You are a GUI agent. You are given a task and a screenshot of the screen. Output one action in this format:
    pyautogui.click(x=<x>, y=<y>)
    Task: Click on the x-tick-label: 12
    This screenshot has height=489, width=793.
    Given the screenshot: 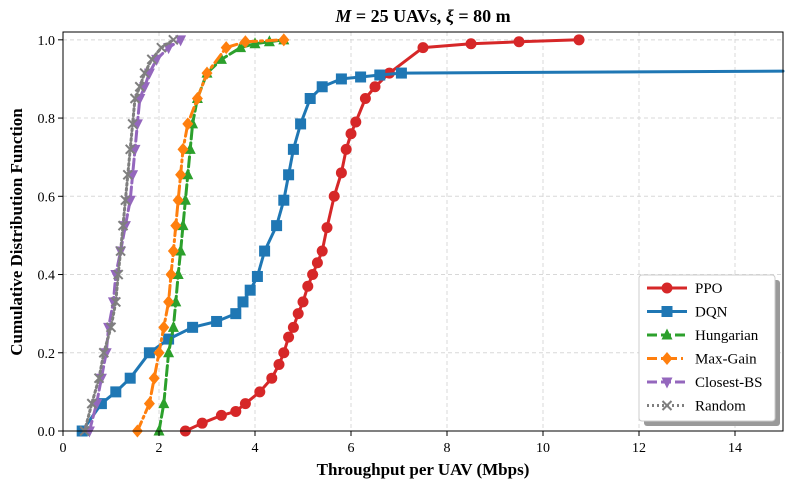 What is the action you would take?
    pyautogui.click(x=639, y=448)
    